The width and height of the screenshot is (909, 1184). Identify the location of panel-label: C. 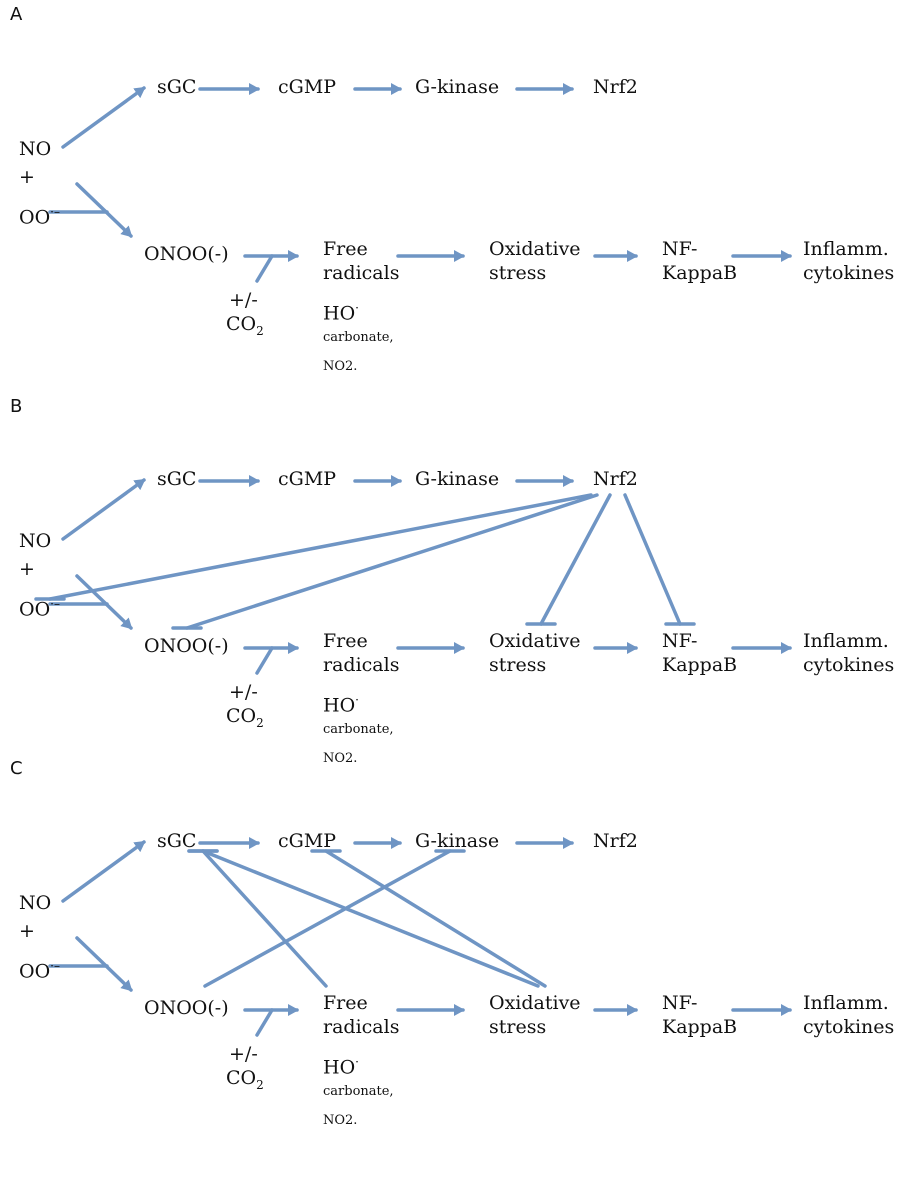
(16, 768).